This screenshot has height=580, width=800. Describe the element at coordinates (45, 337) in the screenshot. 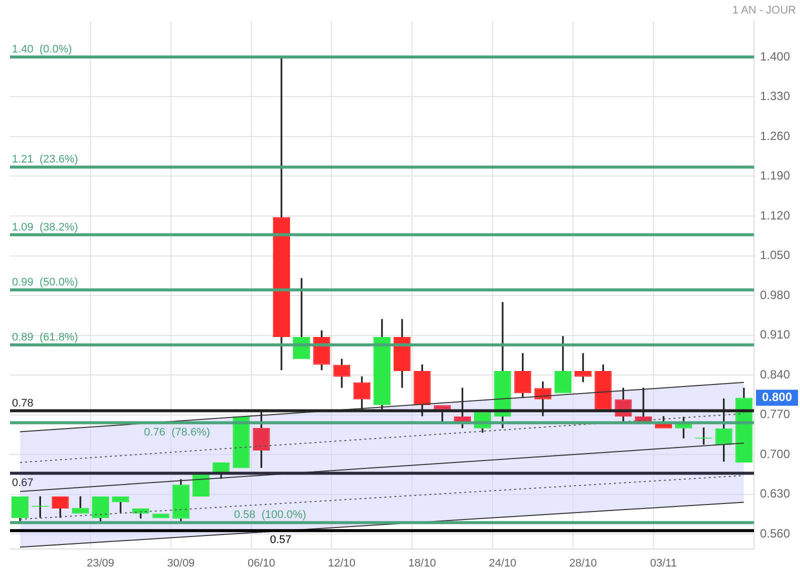

I see `ref-line-label: 0.89 (61.8%)` at that location.